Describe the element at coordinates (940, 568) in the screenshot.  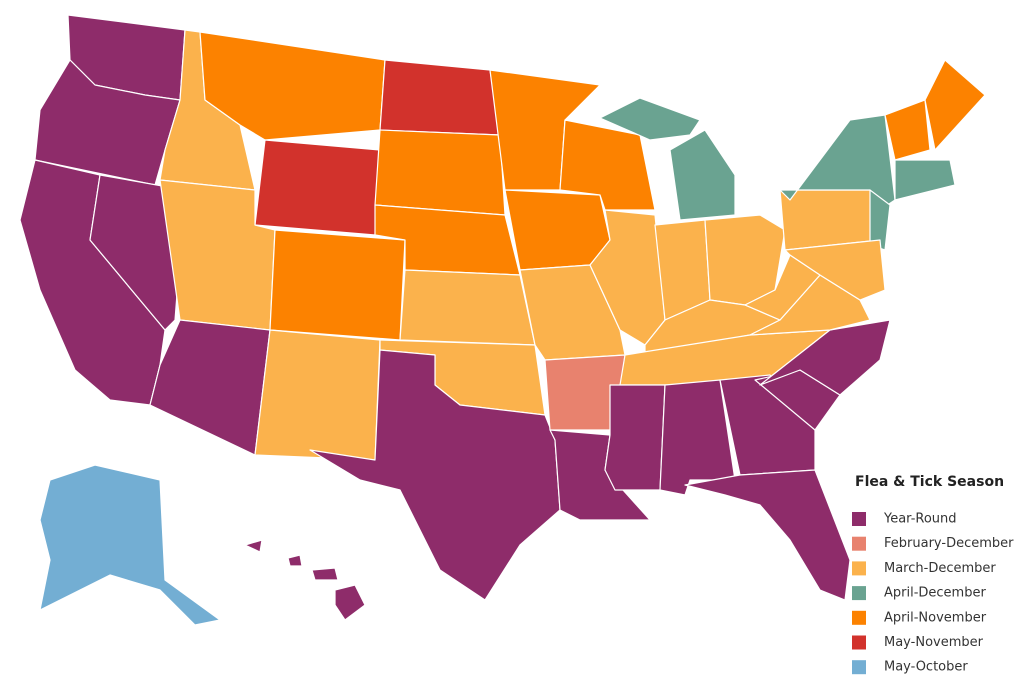
I see `legend-label: March-December` at that location.